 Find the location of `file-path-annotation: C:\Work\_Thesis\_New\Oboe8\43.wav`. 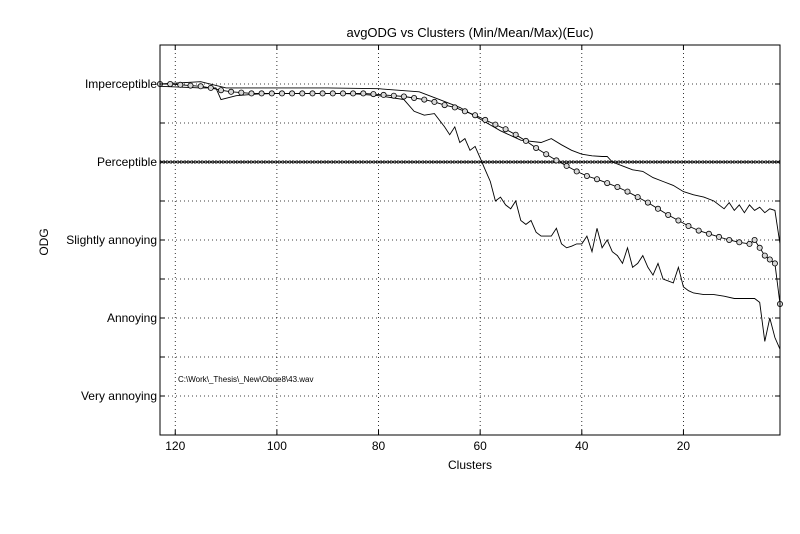

file-path-annotation: C:\Work\_Thesis\_New\Oboe8\43.wav is located at coordinates (245, 379).